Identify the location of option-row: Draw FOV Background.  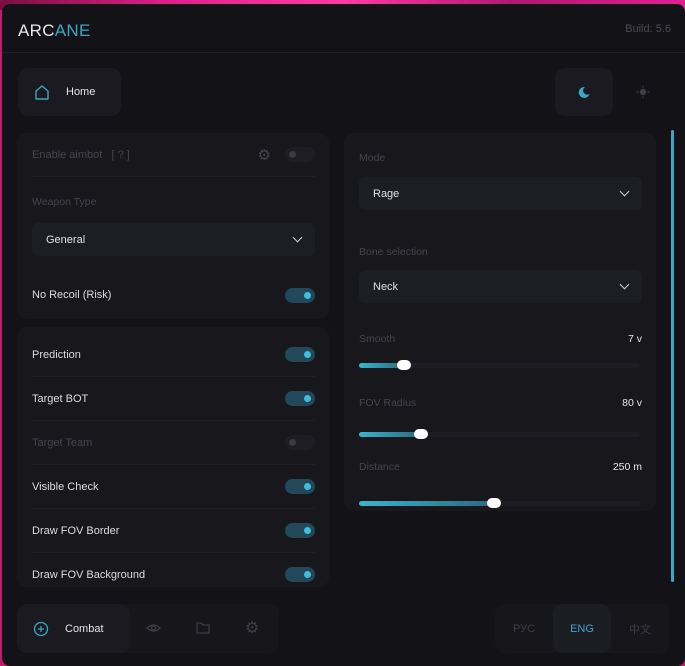
(173, 570).